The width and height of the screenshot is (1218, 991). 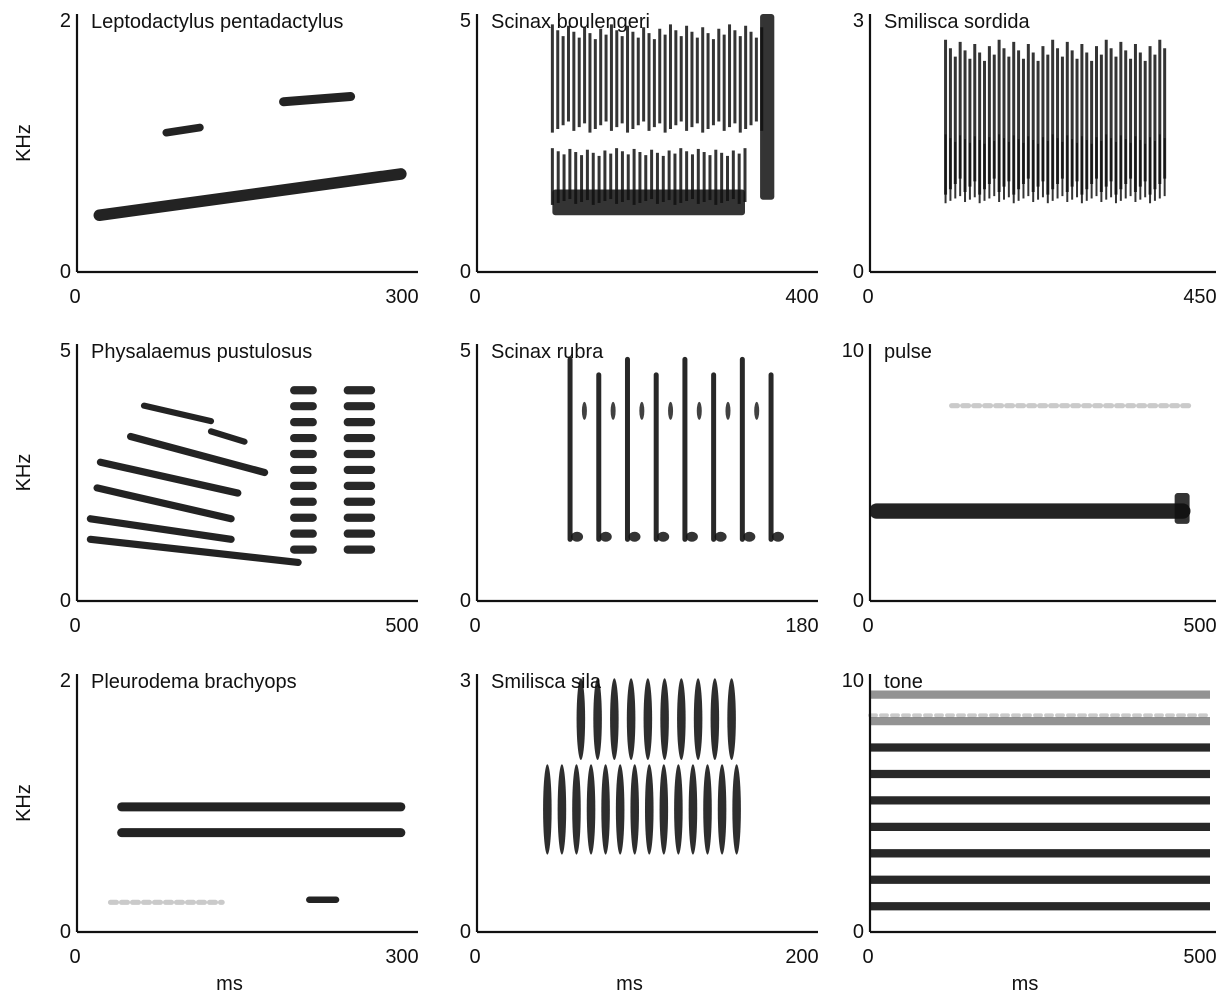 What do you see at coordinates (1199, 626) in the screenshot?
I see `x-tick-label-right: 500` at bounding box center [1199, 626].